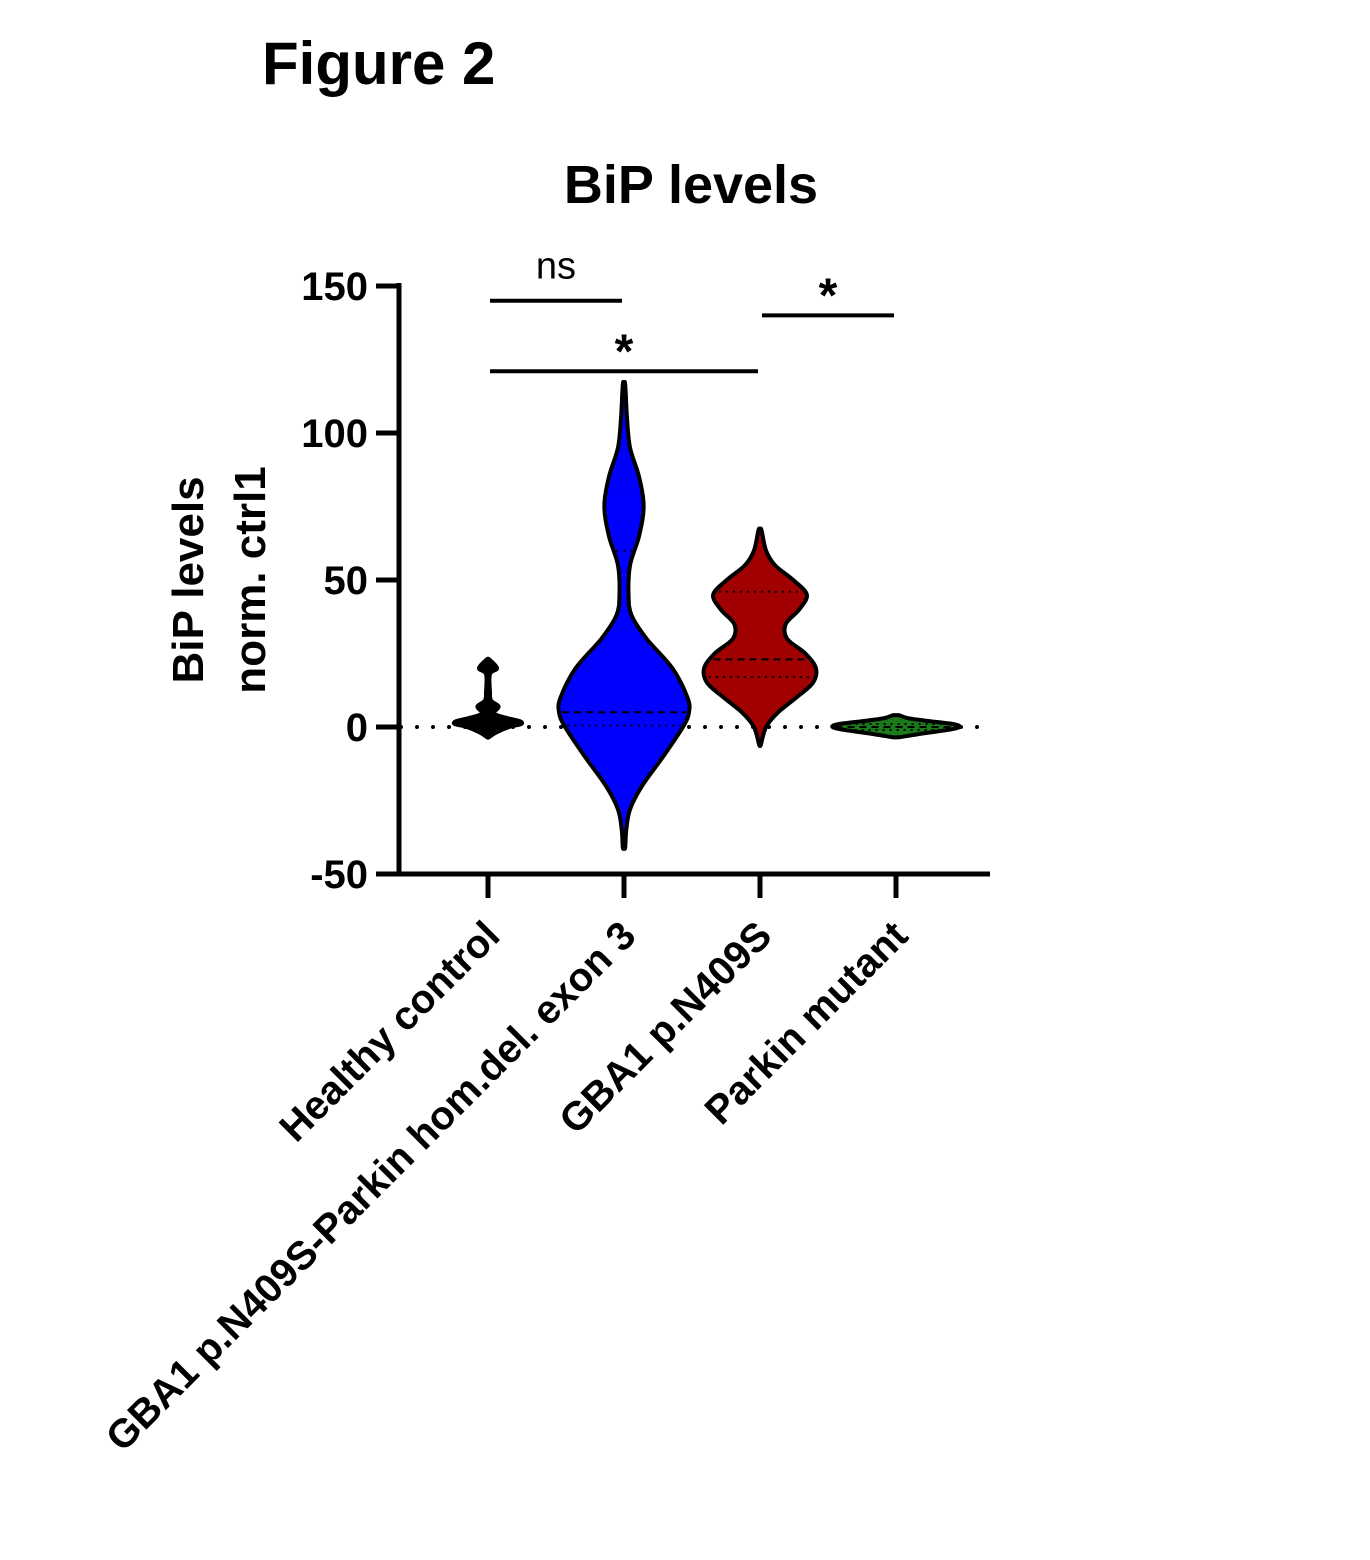 This screenshot has height=1560, width=1370. What do you see at coordinates (250, 579) in the screenshot?
I see `y-axis-label-line2: norm. ctrl1` at bounding box center [250, 579].